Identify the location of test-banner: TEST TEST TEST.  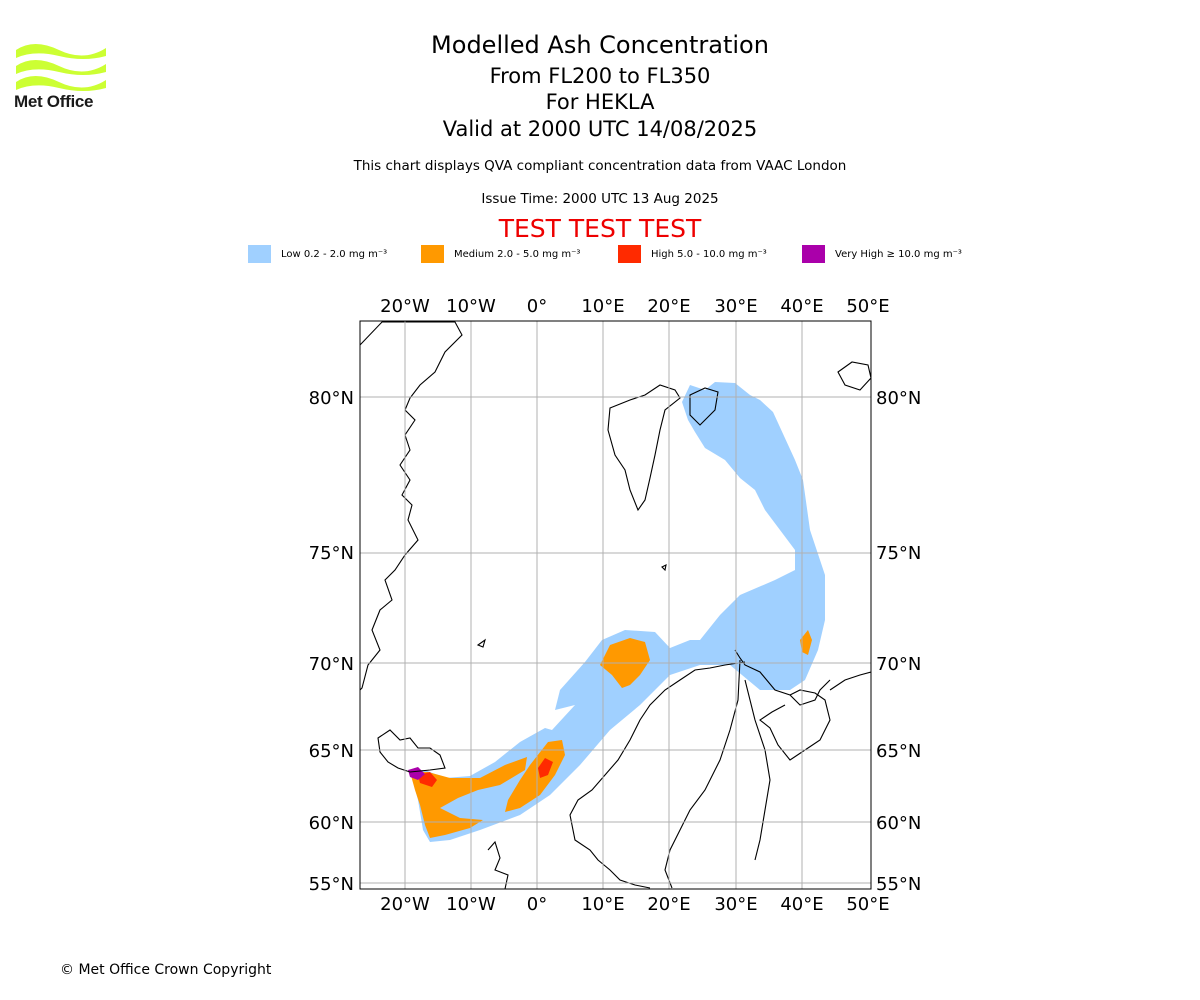
(600, 228).